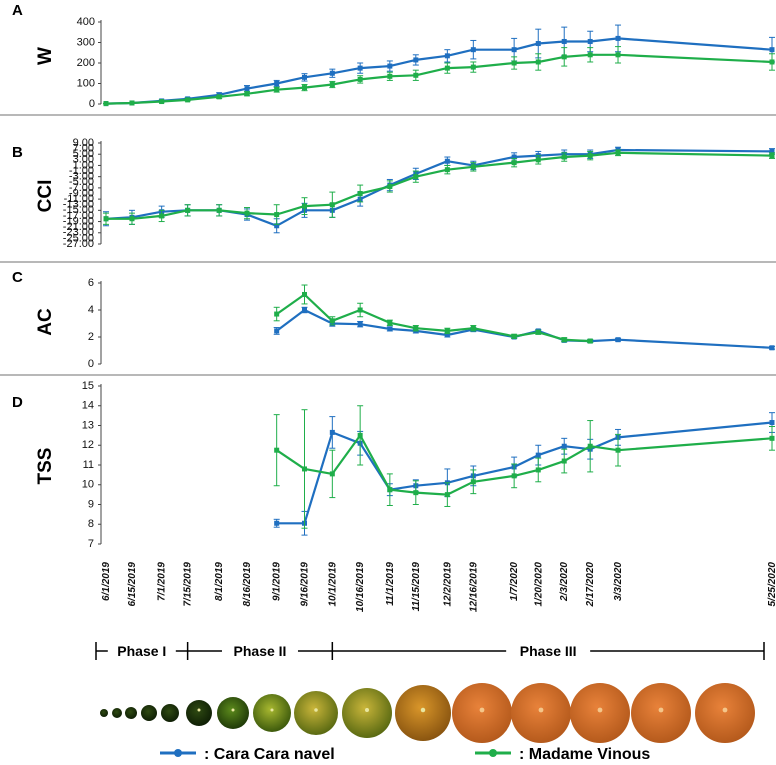 This screenshot has width=776, height=765. What do you see at coordinates (81, 193) in the screenshot?
I see `y-tick-label-minor: -9.00` at bounding box center [81, 193].